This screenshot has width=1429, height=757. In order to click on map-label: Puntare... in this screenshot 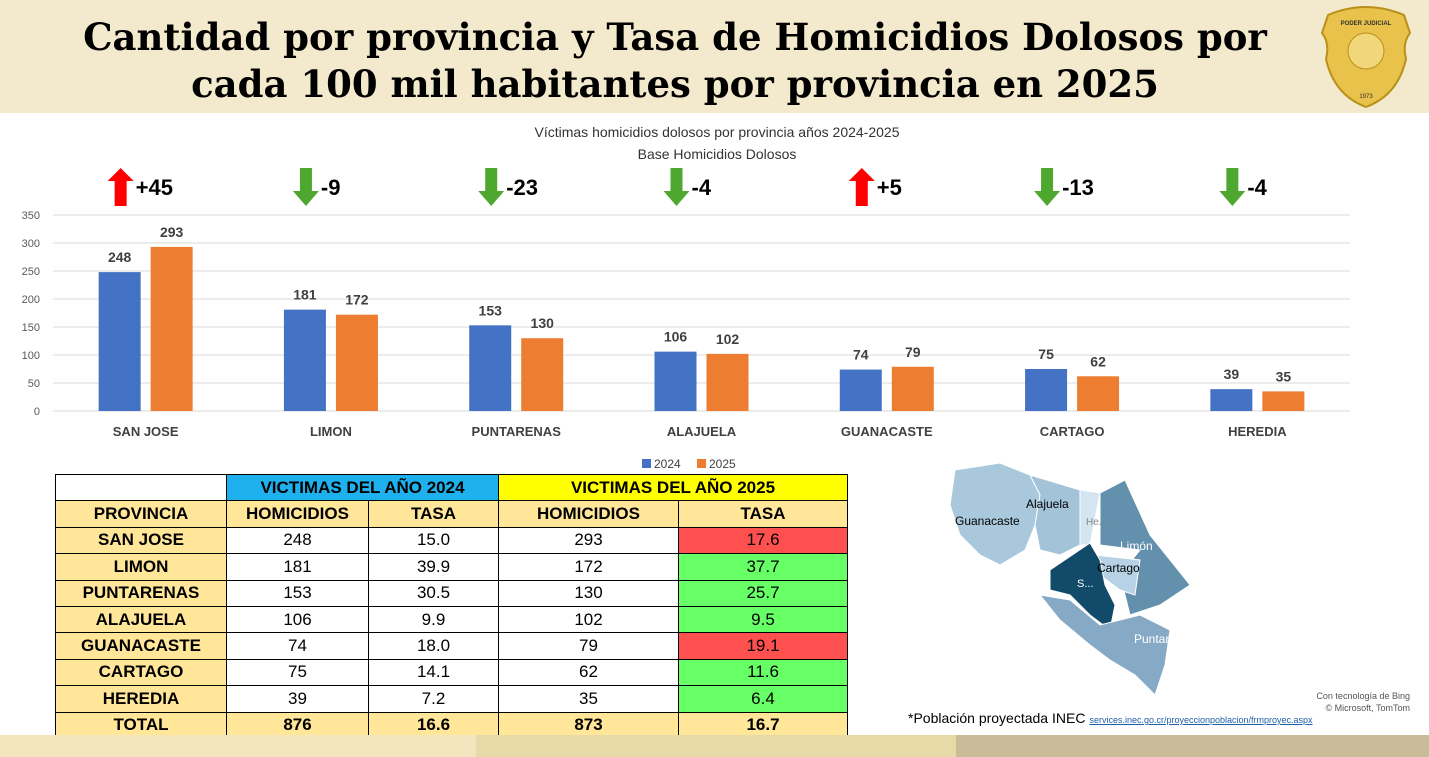, I will do `click(1160, 639)`.